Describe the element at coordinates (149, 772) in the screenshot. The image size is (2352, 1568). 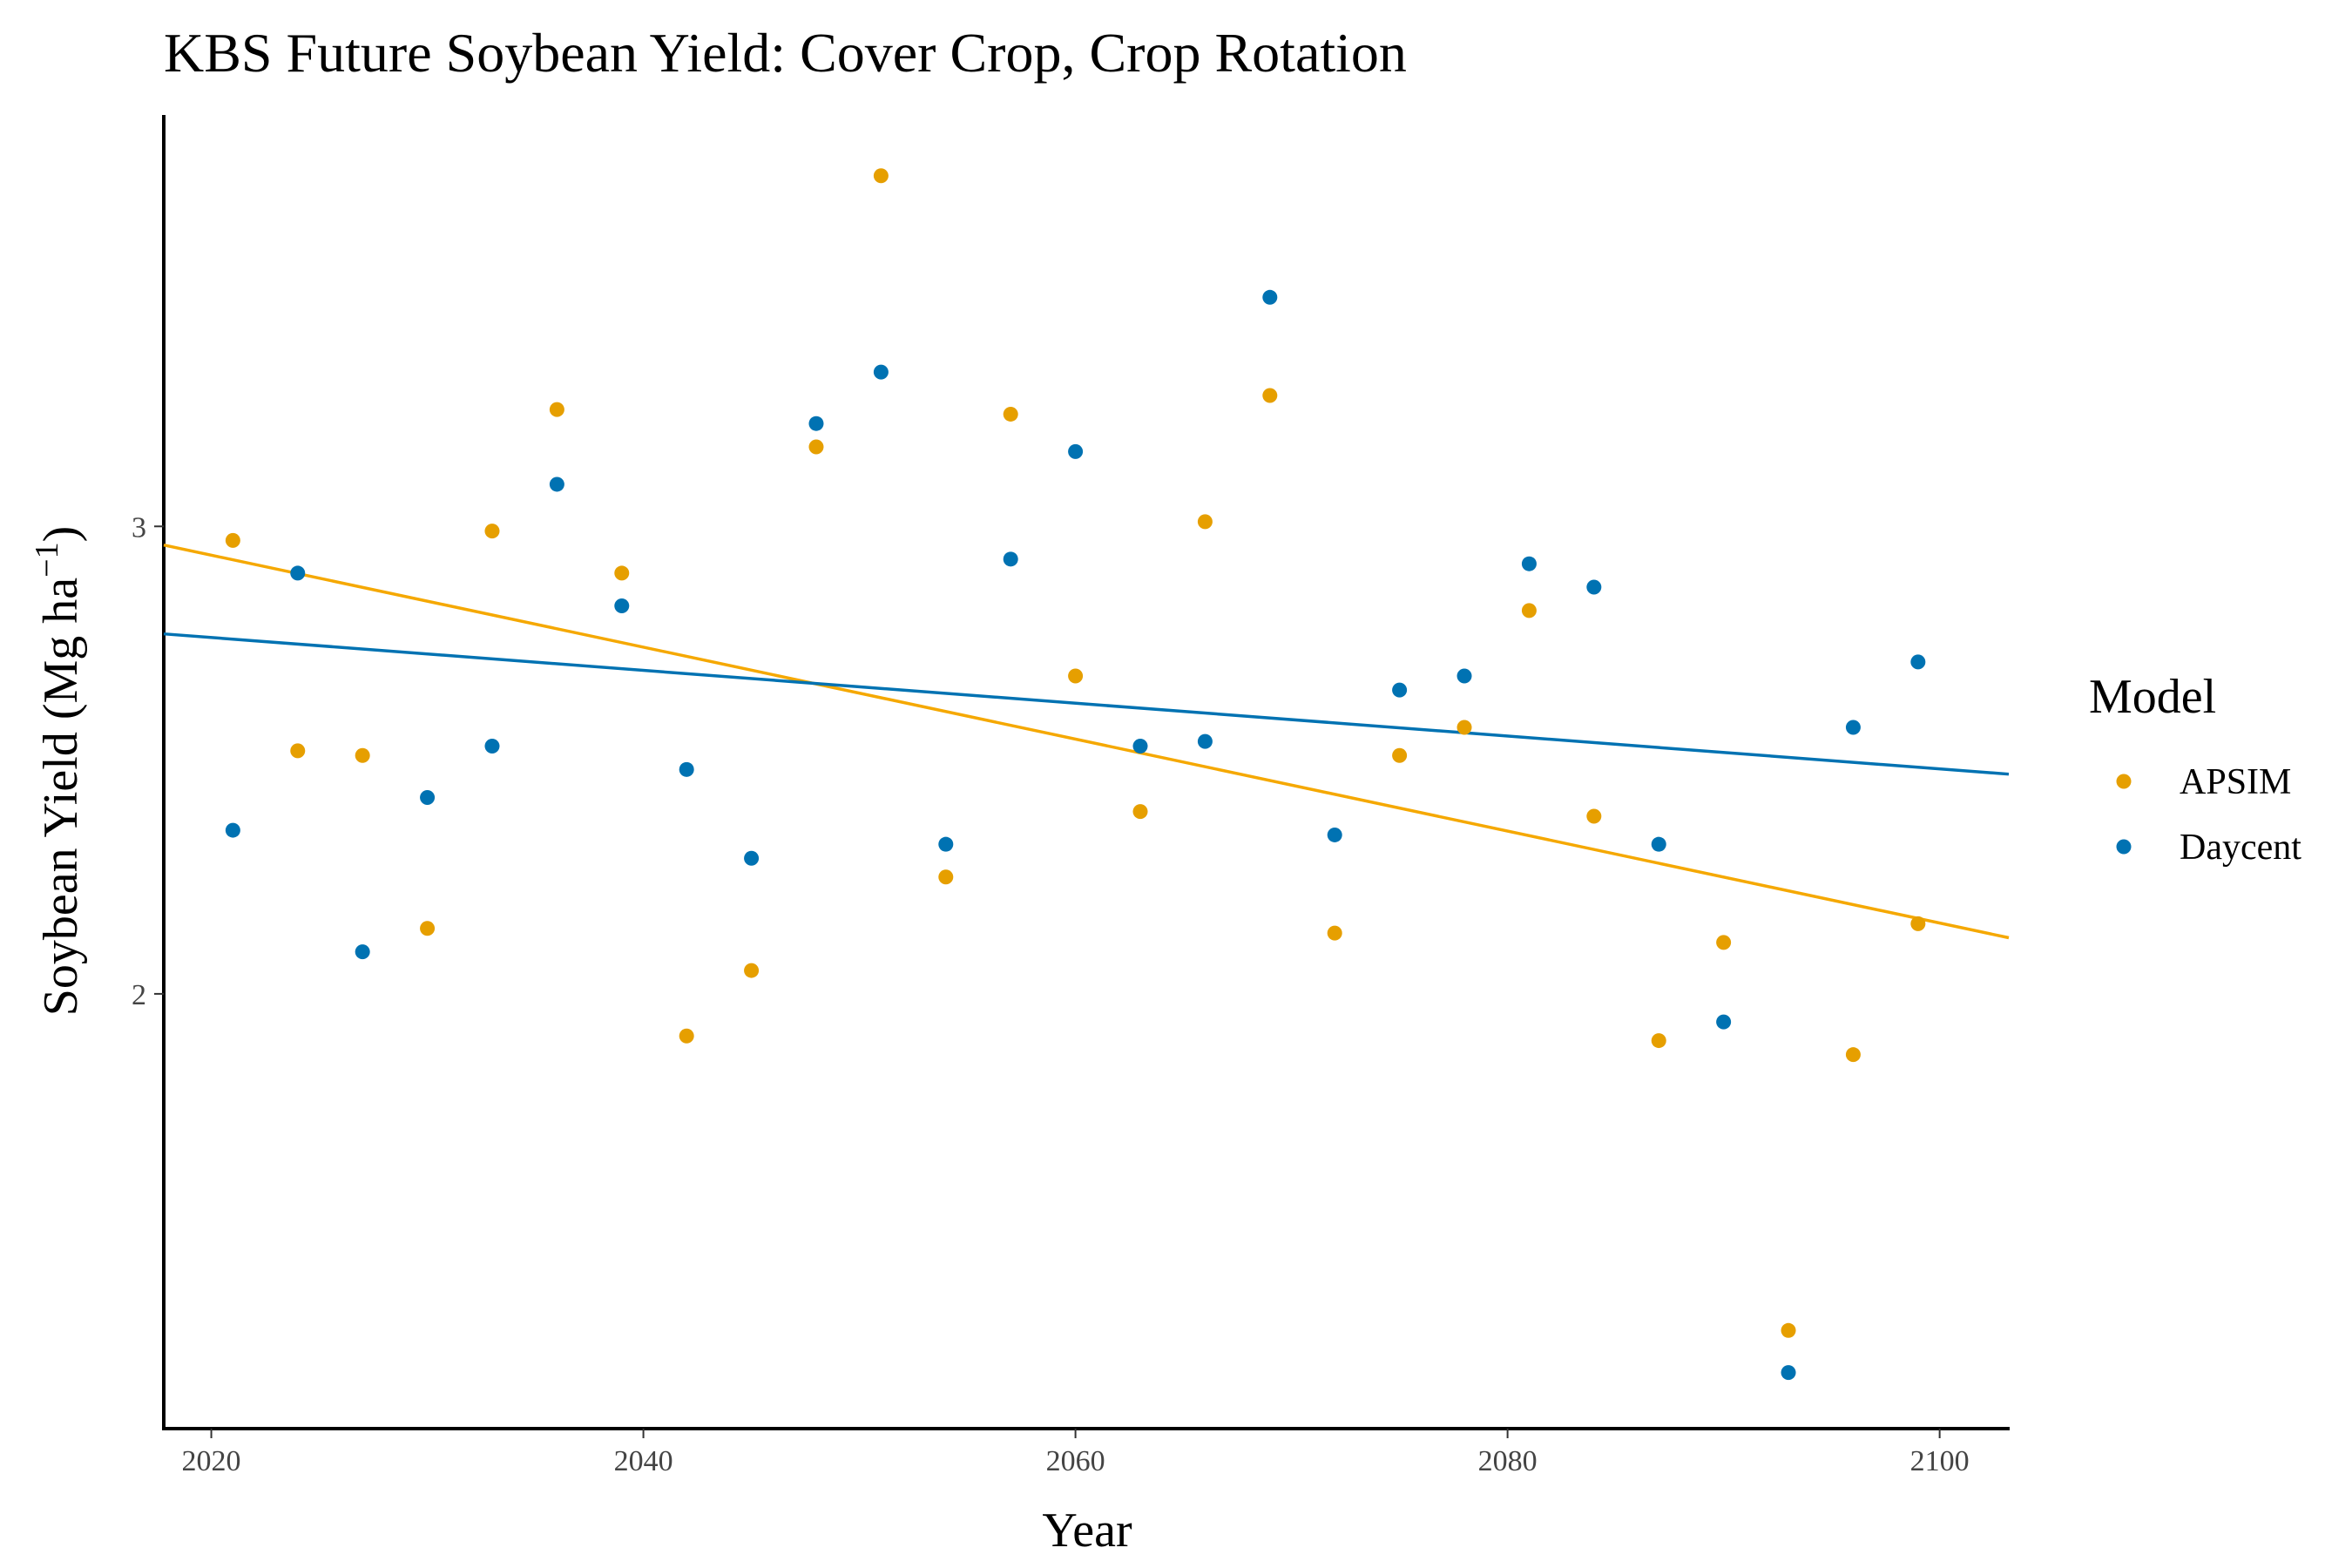
I see `y-axis: 23` at that location.